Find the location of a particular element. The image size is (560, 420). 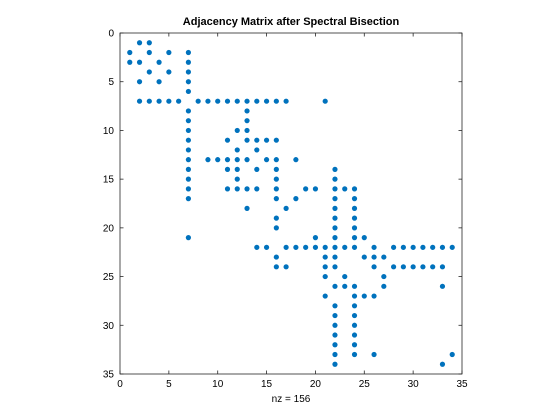

x-tick-label: 30 is located at coordinates (414, 384).